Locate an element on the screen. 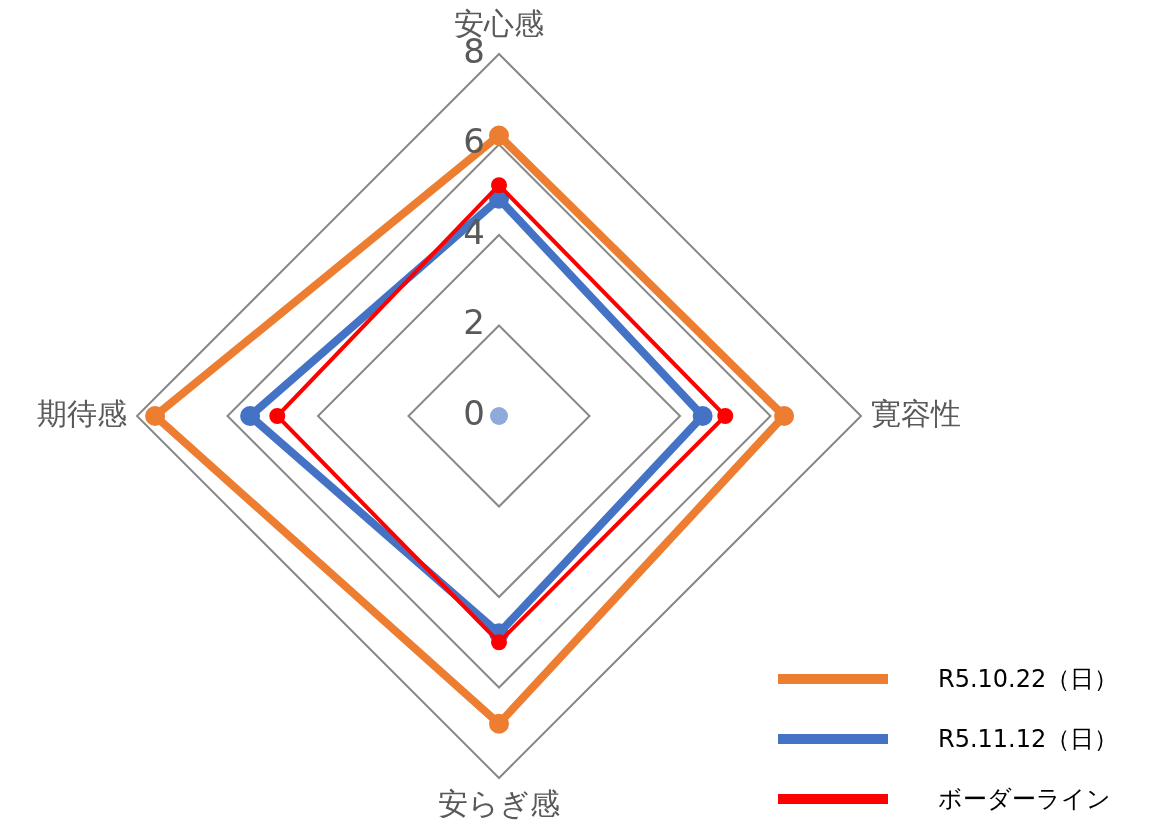 This screenshot has height=833, width=1156. legend-label: ボーダーライン is located at coordinates (1025, 799).